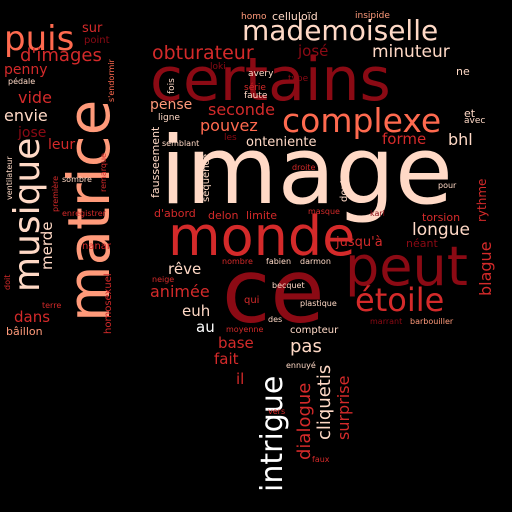  Describe the element at coordinates (203, 53) in the screenshot. I see `word-obturateur: obturateur` at that location.